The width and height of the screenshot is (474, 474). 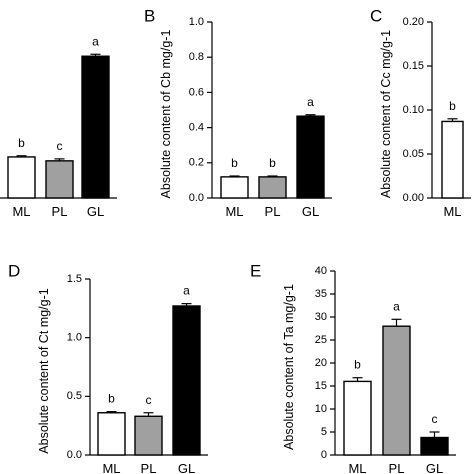 What do you see at coordinates (14, 270) in the screenshot?
I see `panel-letter: D` at bounding box center [14, 270].